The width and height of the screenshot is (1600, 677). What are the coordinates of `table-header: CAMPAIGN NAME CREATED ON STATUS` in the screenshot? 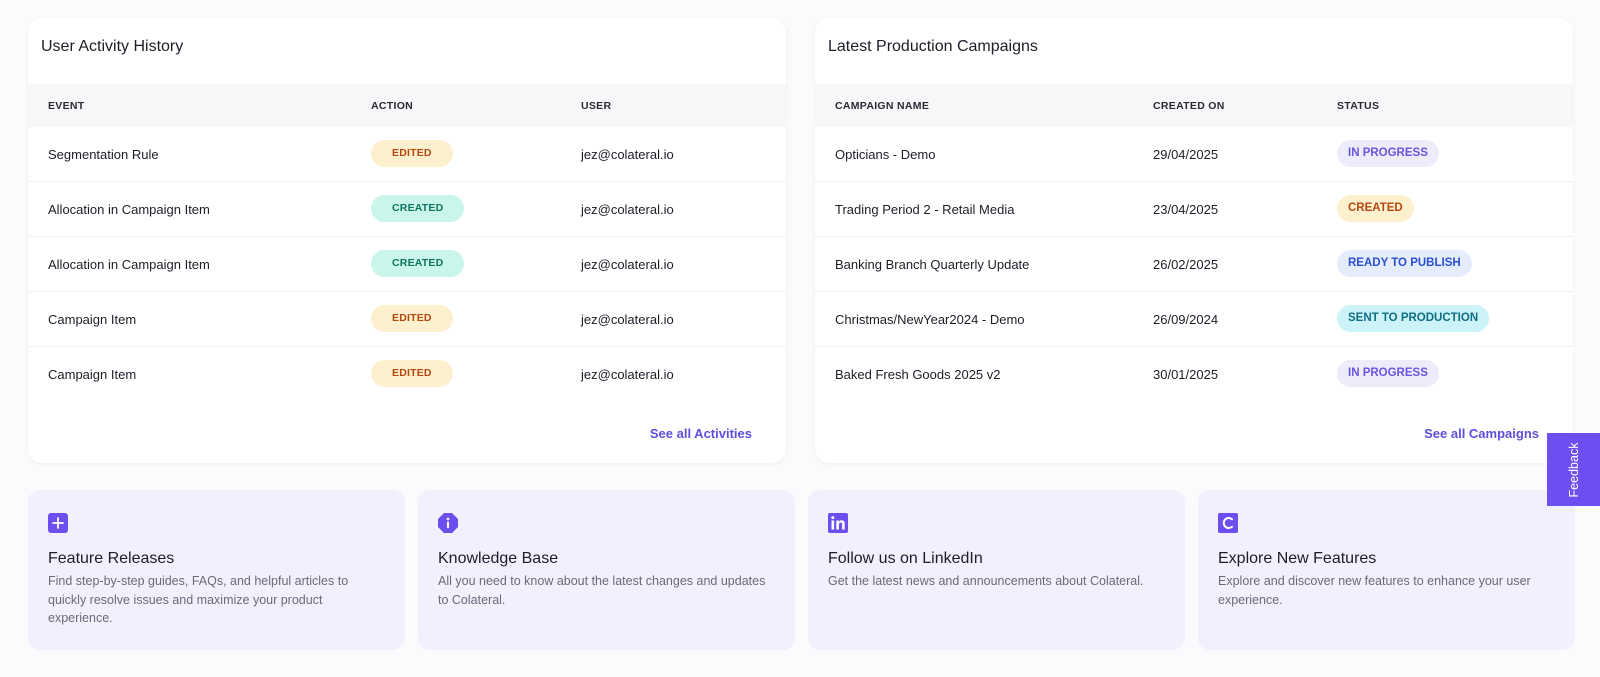 It's located at (1194, 105).